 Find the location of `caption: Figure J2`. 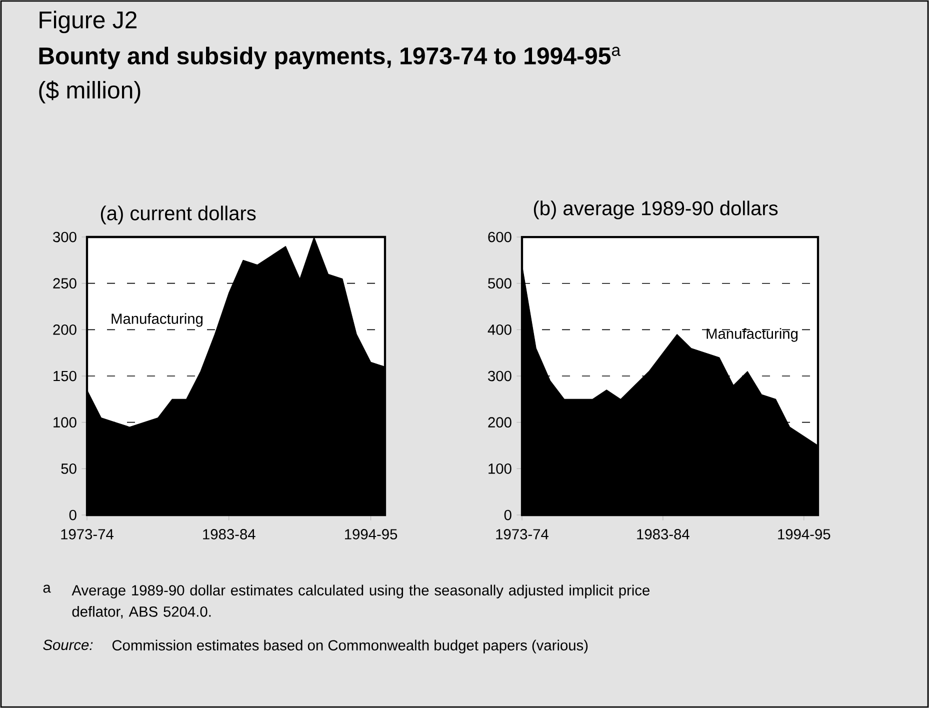

caption: Figure J2 is located at coordinates (88, 22).